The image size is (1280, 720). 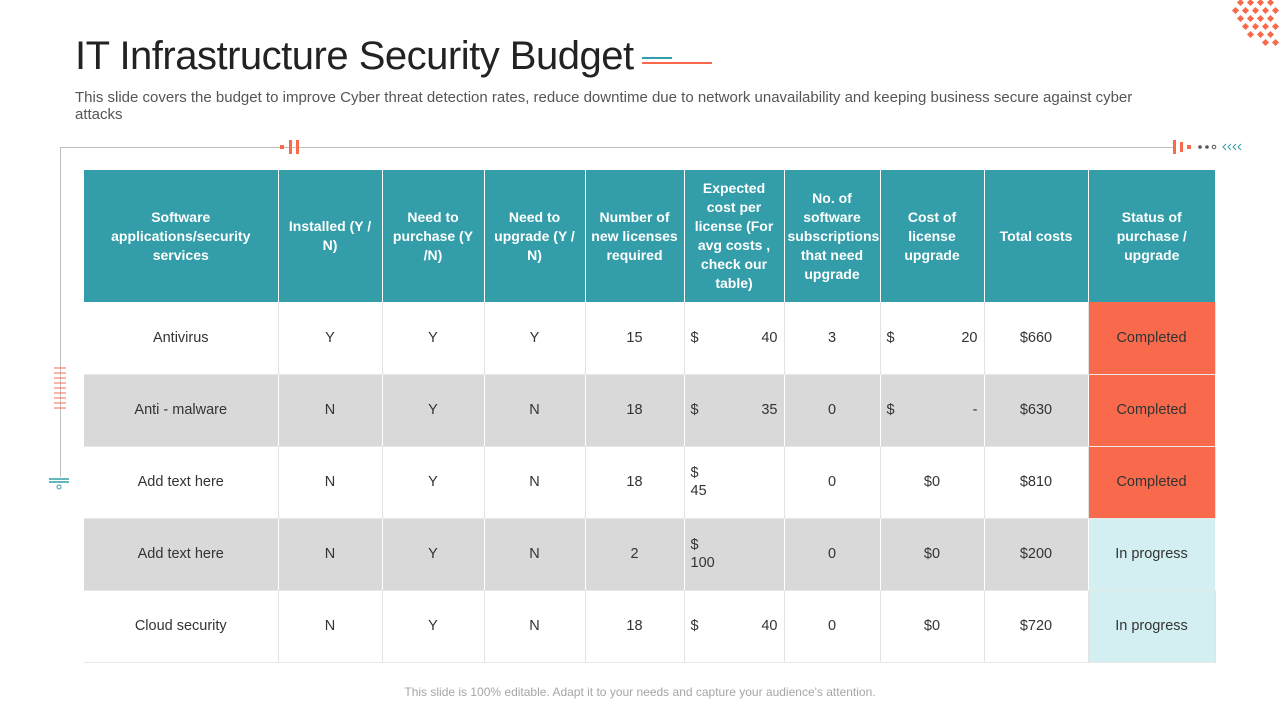 What do you see at coordinates (702, 563) in the screenshot?
I see `cost-value: 100` at bounding box center [702, 563].